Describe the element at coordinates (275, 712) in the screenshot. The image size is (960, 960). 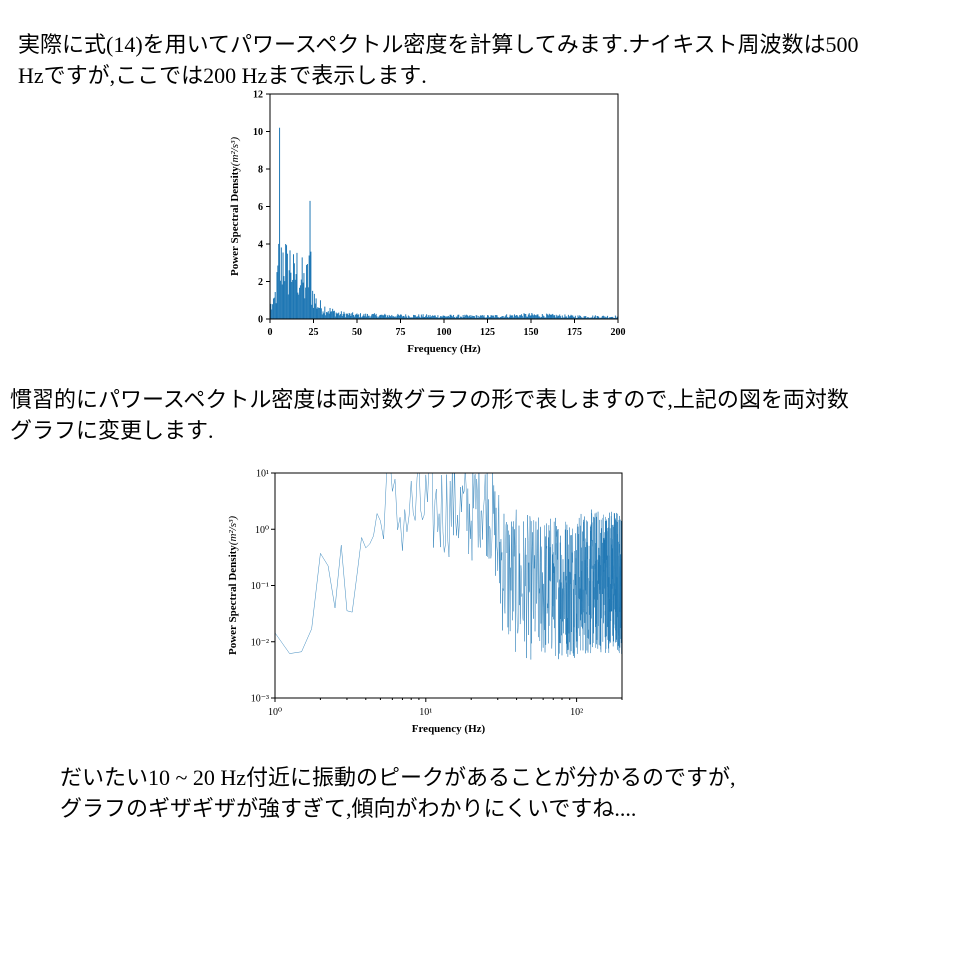
I see `x-tick-label: 10⁰` at that location.